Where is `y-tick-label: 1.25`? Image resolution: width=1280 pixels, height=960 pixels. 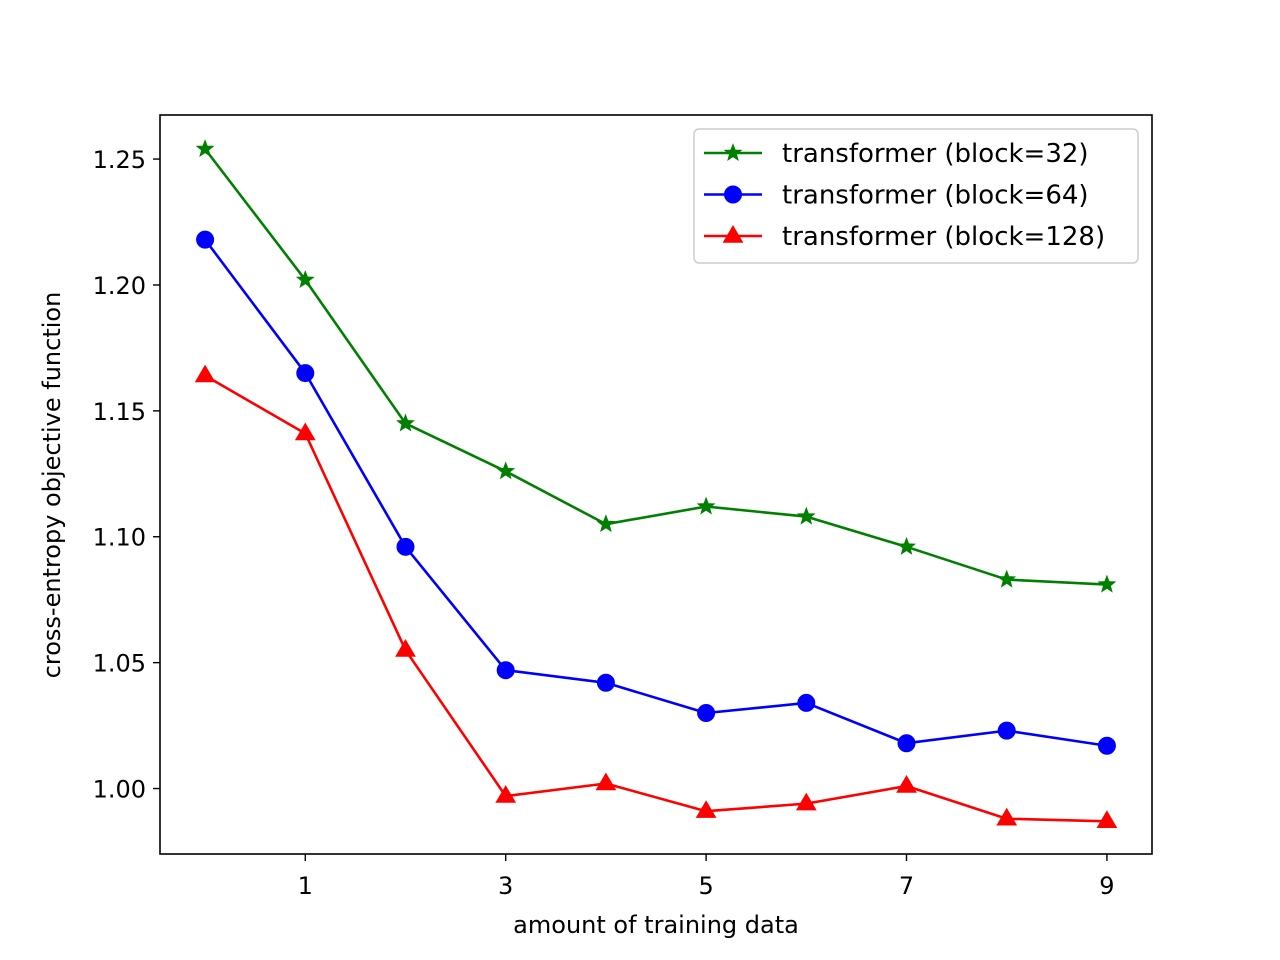 y-tick-label: 1.25 is located at coordinates (119, 160).